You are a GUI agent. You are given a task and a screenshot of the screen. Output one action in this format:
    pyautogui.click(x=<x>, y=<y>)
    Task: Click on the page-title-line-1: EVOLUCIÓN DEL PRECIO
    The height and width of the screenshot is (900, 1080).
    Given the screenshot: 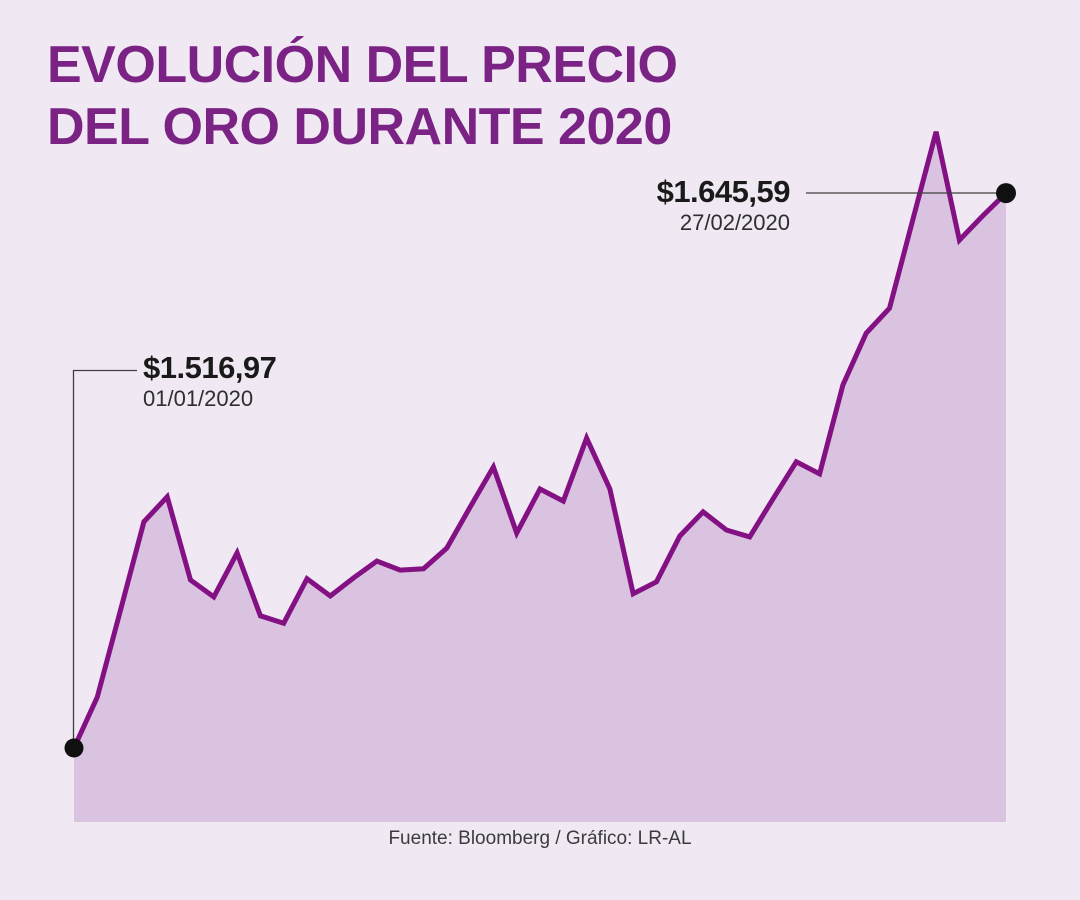 What is the action you would take?
    pyautogui.click(x=362, y=65)
    